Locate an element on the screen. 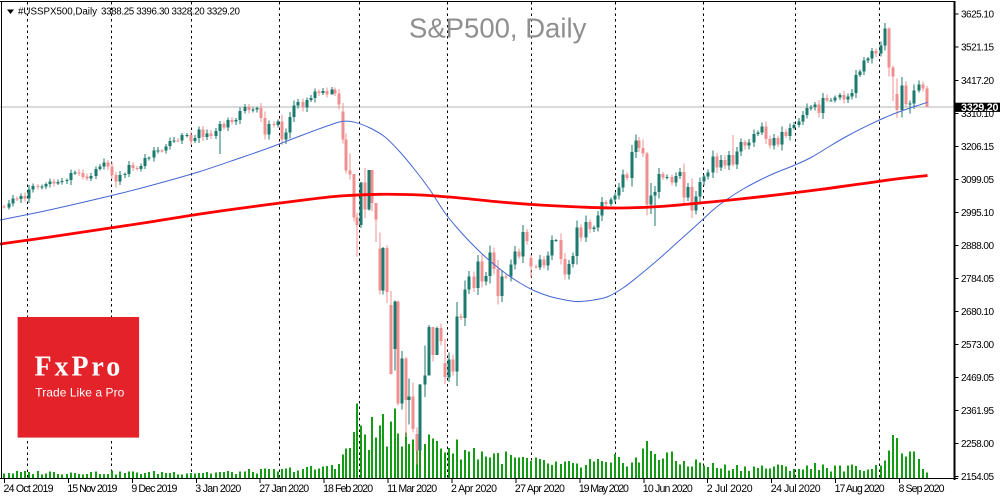  svg-text: 2680.10 is located at coordinates (977, 312).